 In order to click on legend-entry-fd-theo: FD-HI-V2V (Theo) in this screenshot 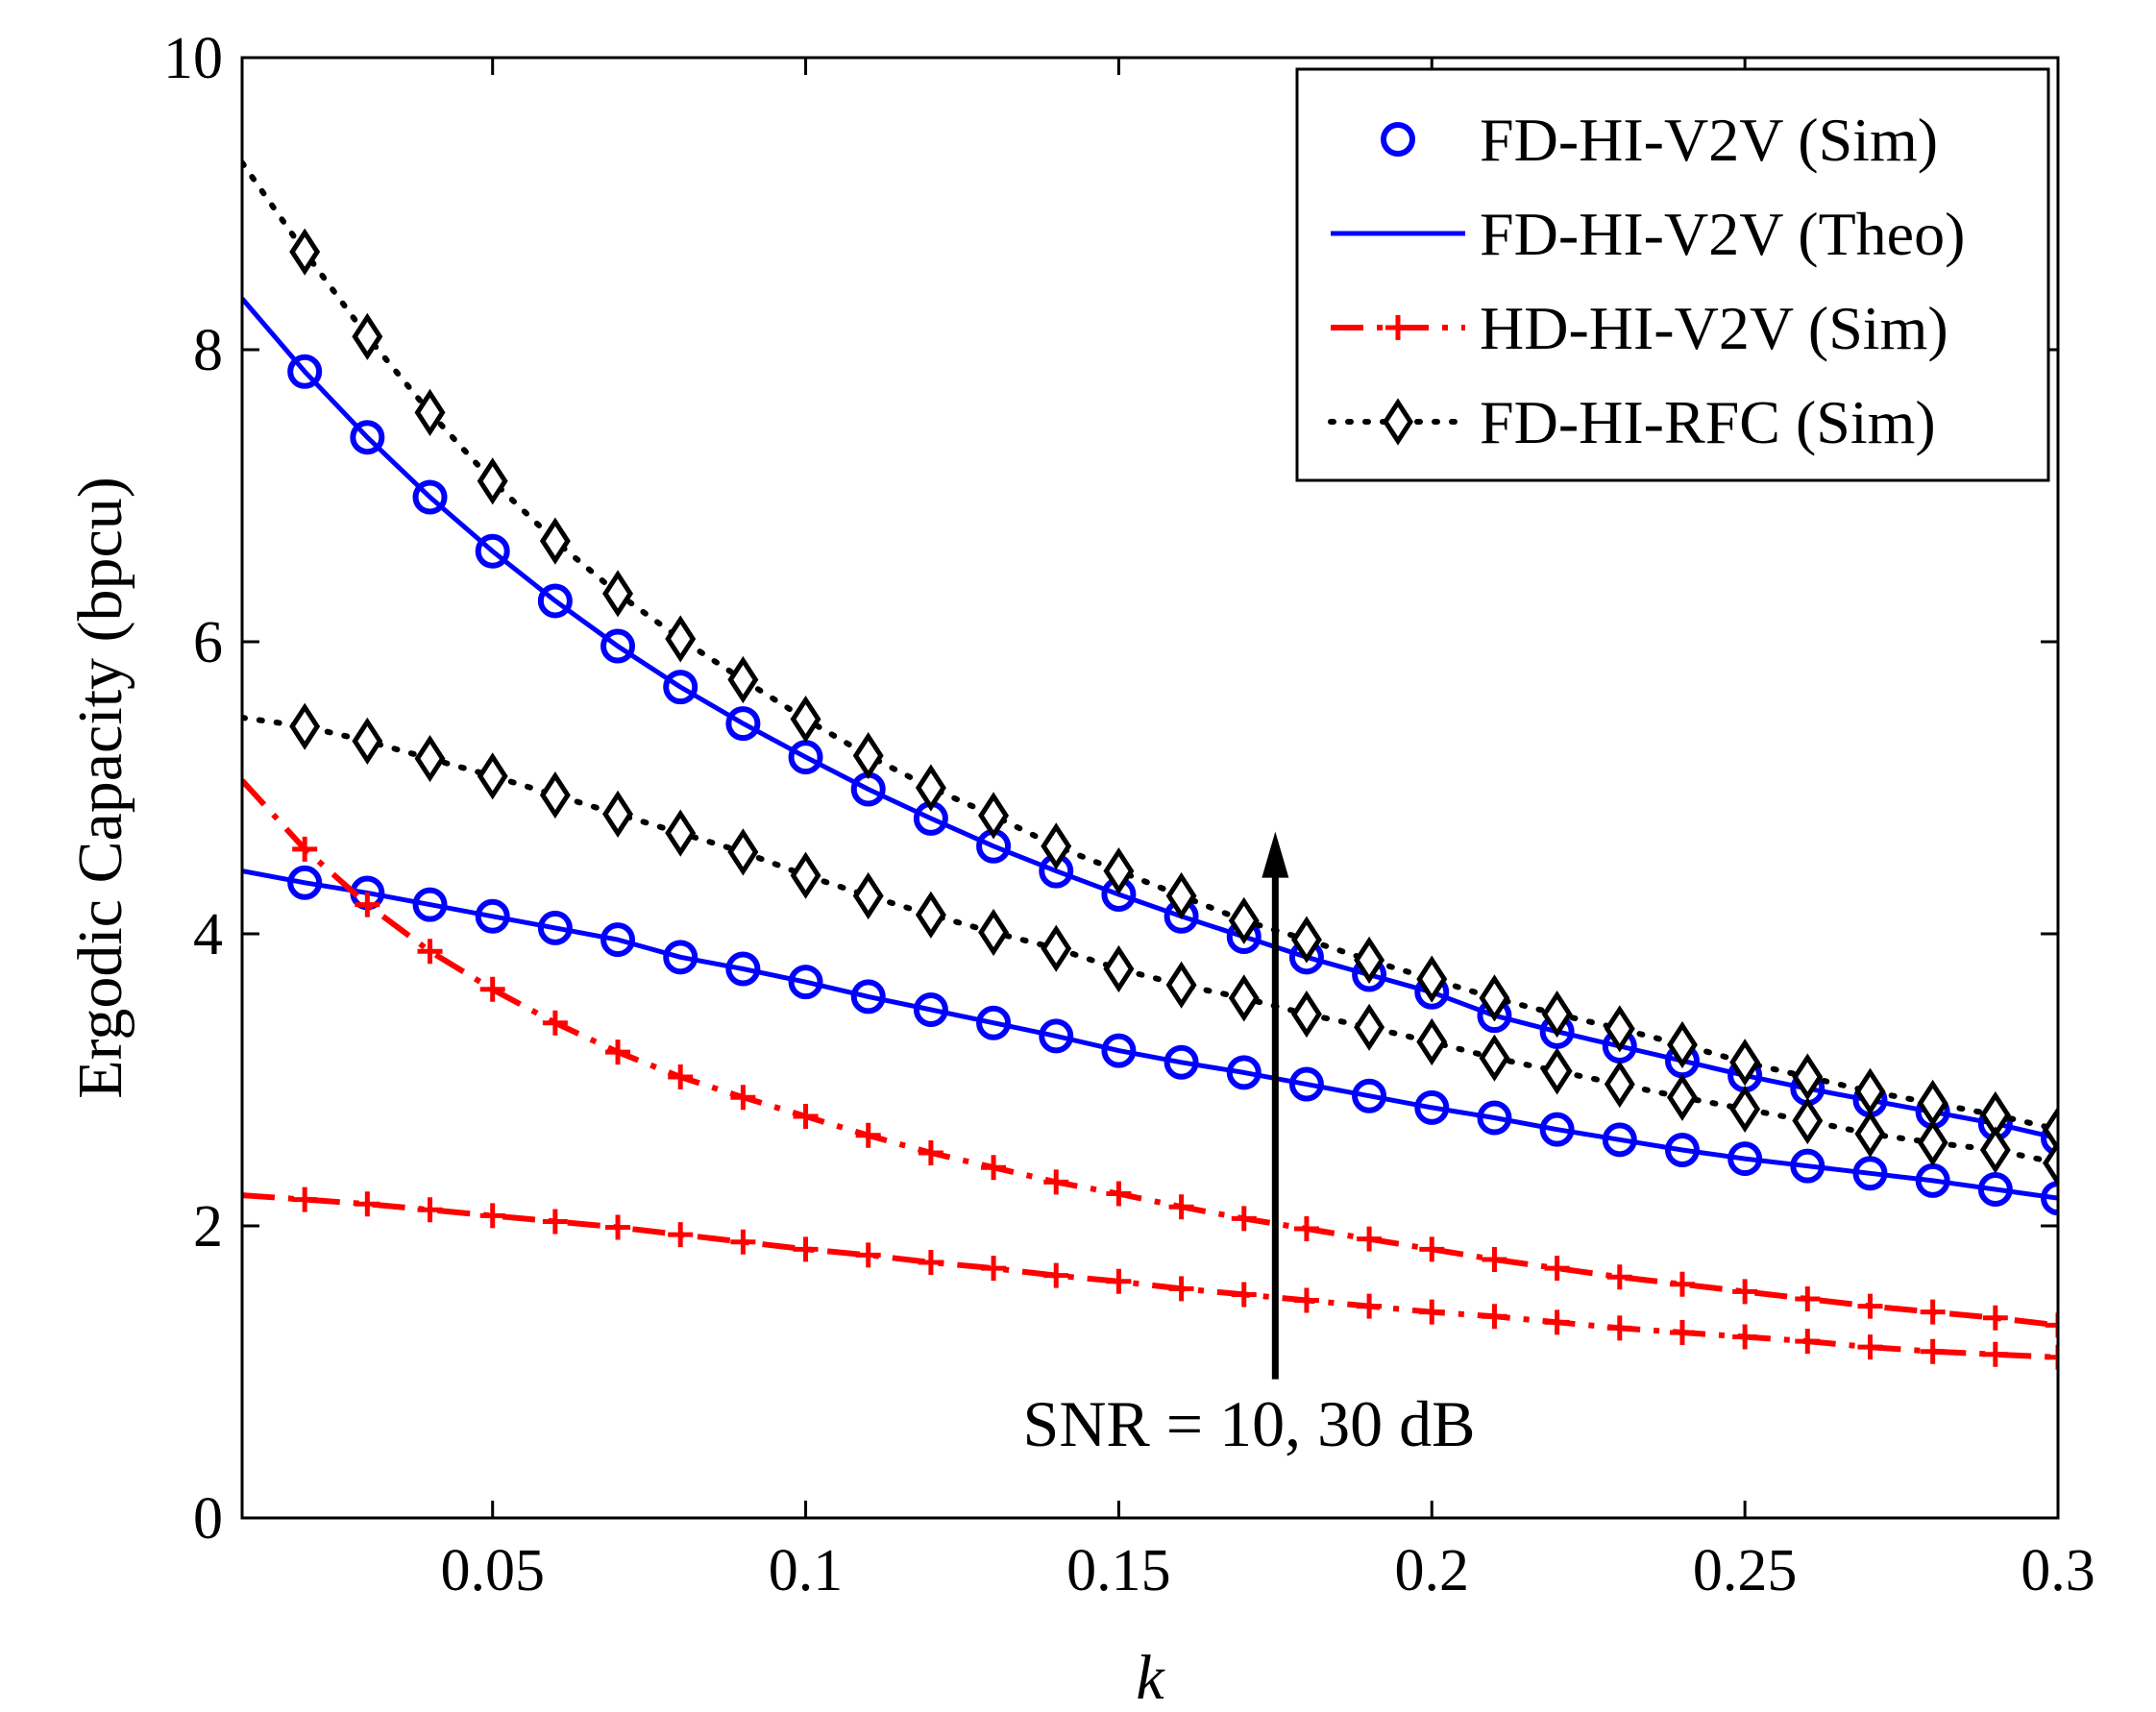, I will do `click(1648, 234)`.